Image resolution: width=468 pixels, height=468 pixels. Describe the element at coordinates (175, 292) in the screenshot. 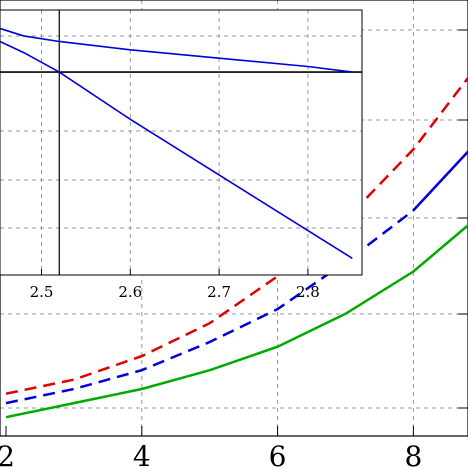

I see `inset-x-tick-labels: 2.5 2.6 2.7 2.8` at that location.